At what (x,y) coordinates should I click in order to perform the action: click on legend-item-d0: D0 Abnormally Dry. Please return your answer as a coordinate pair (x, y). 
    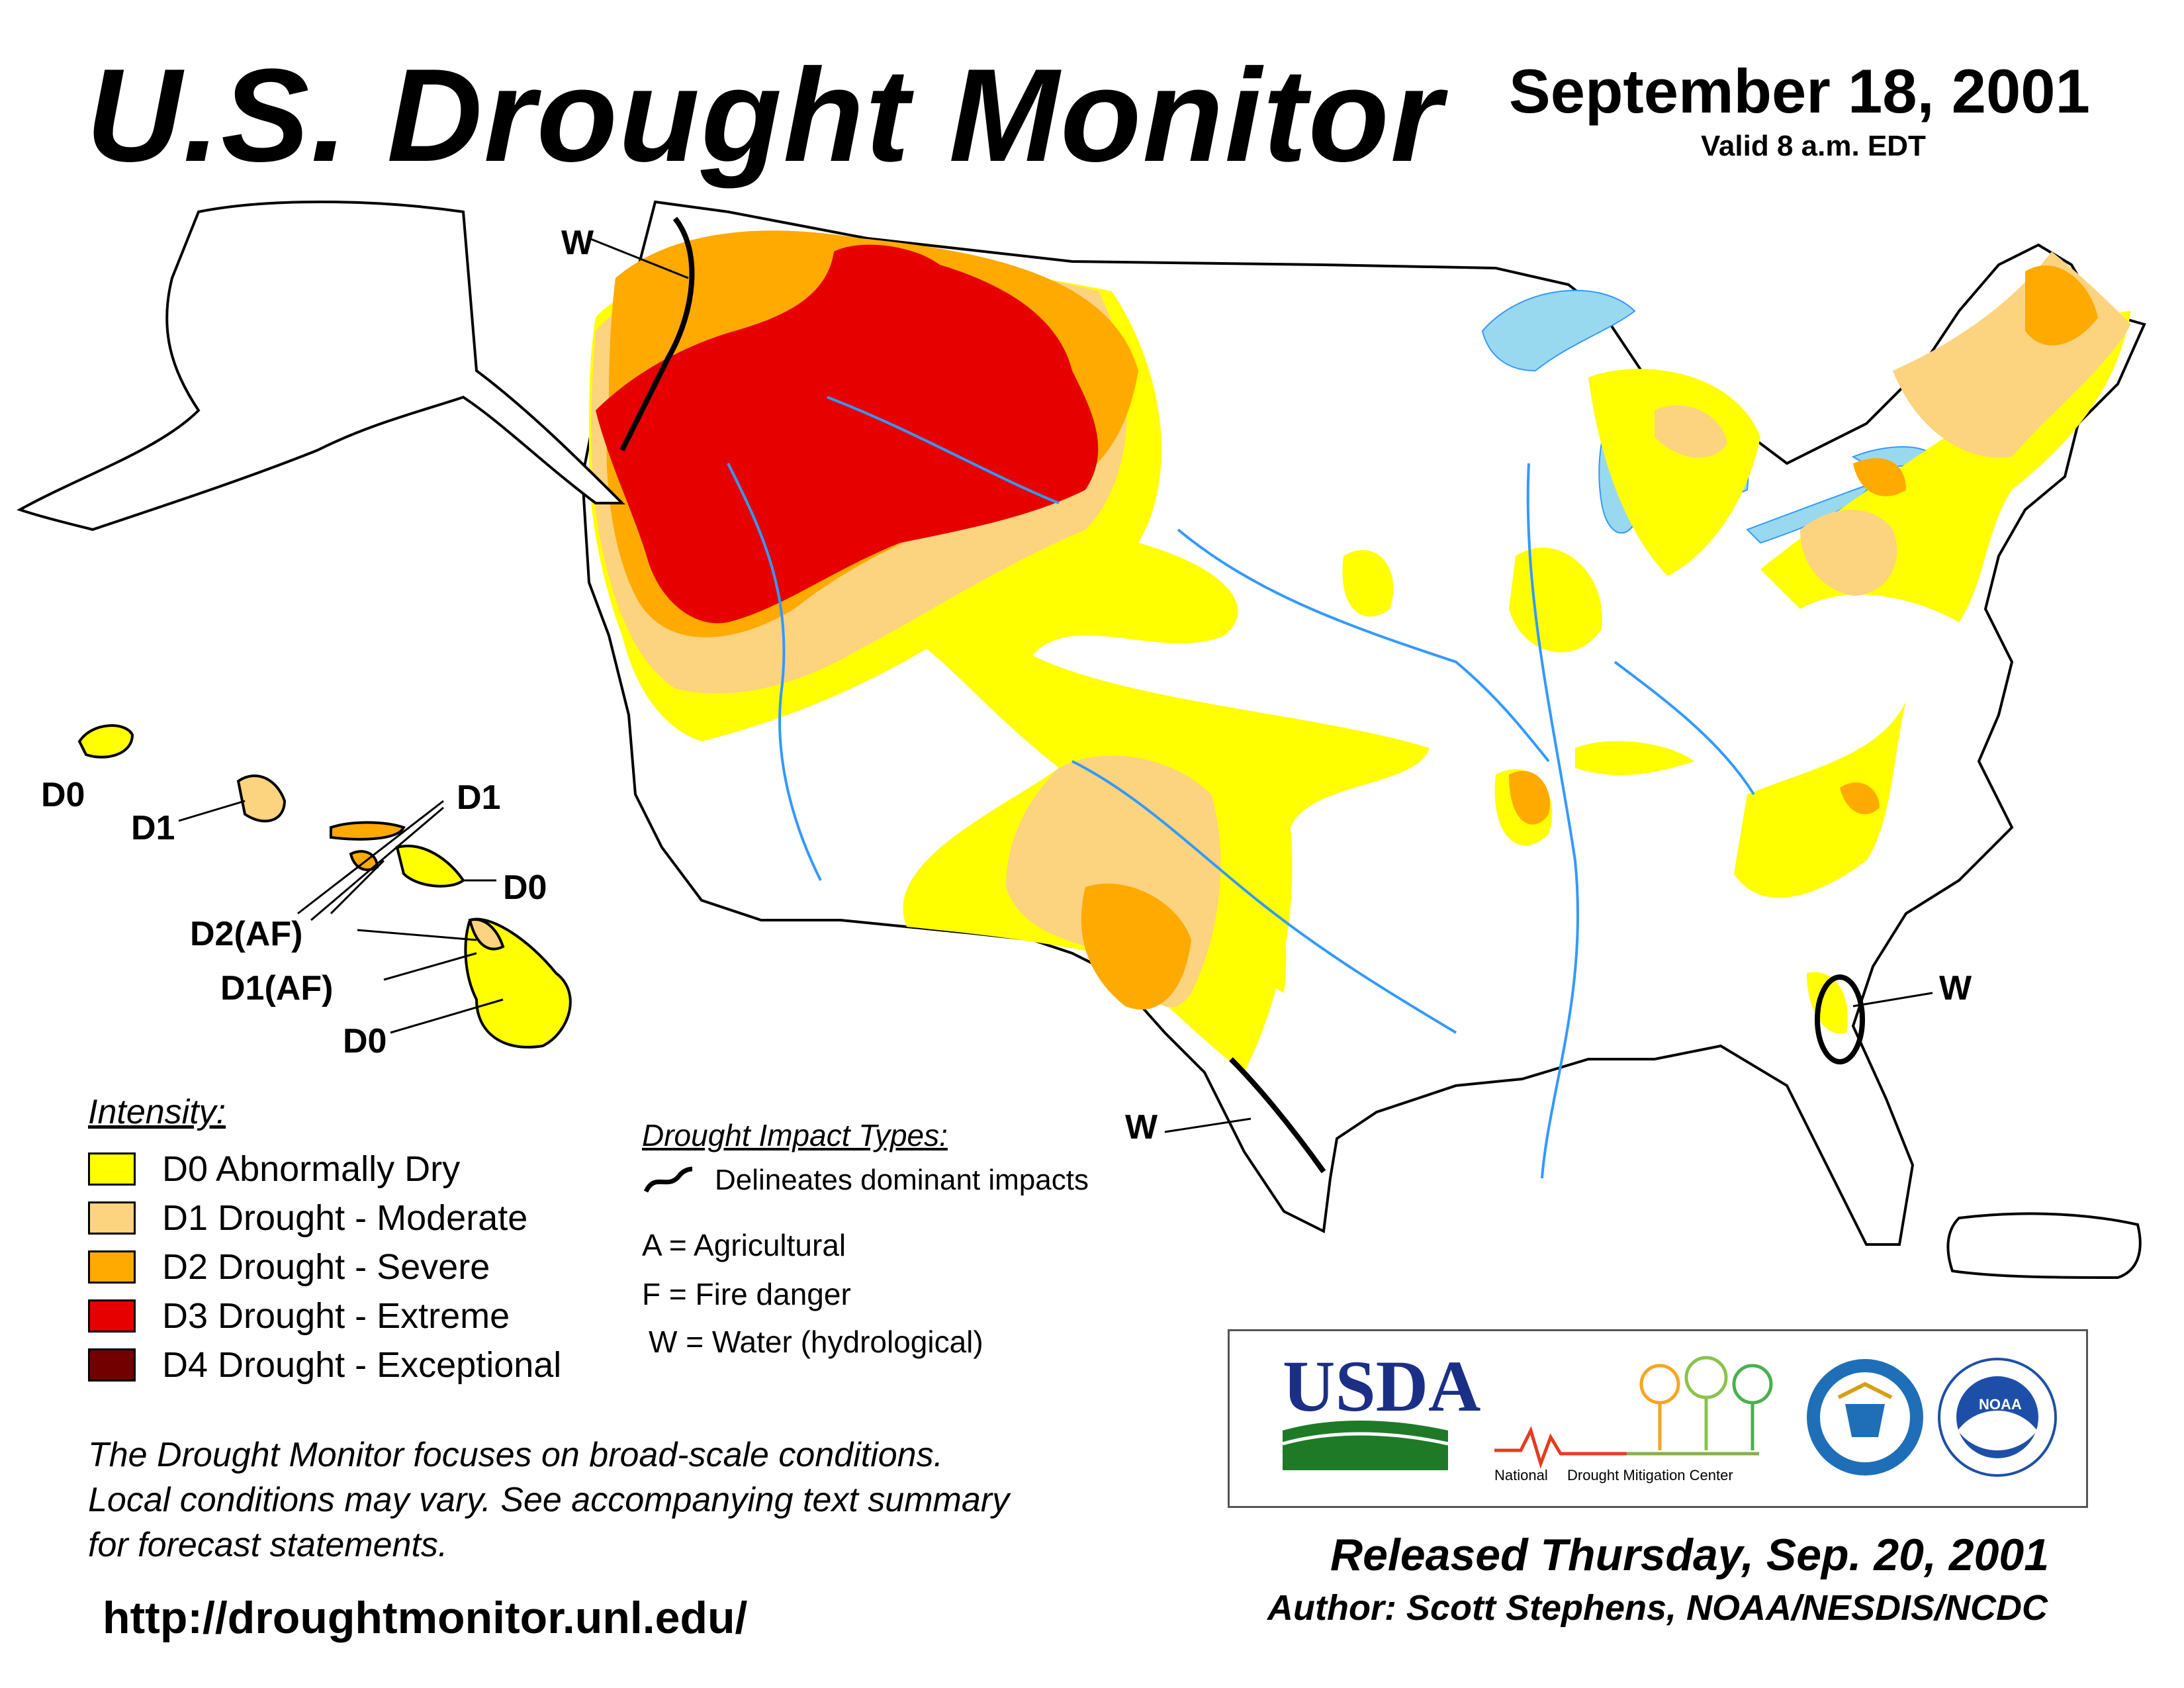
    Looking at the image, I should click on (274, 1169).